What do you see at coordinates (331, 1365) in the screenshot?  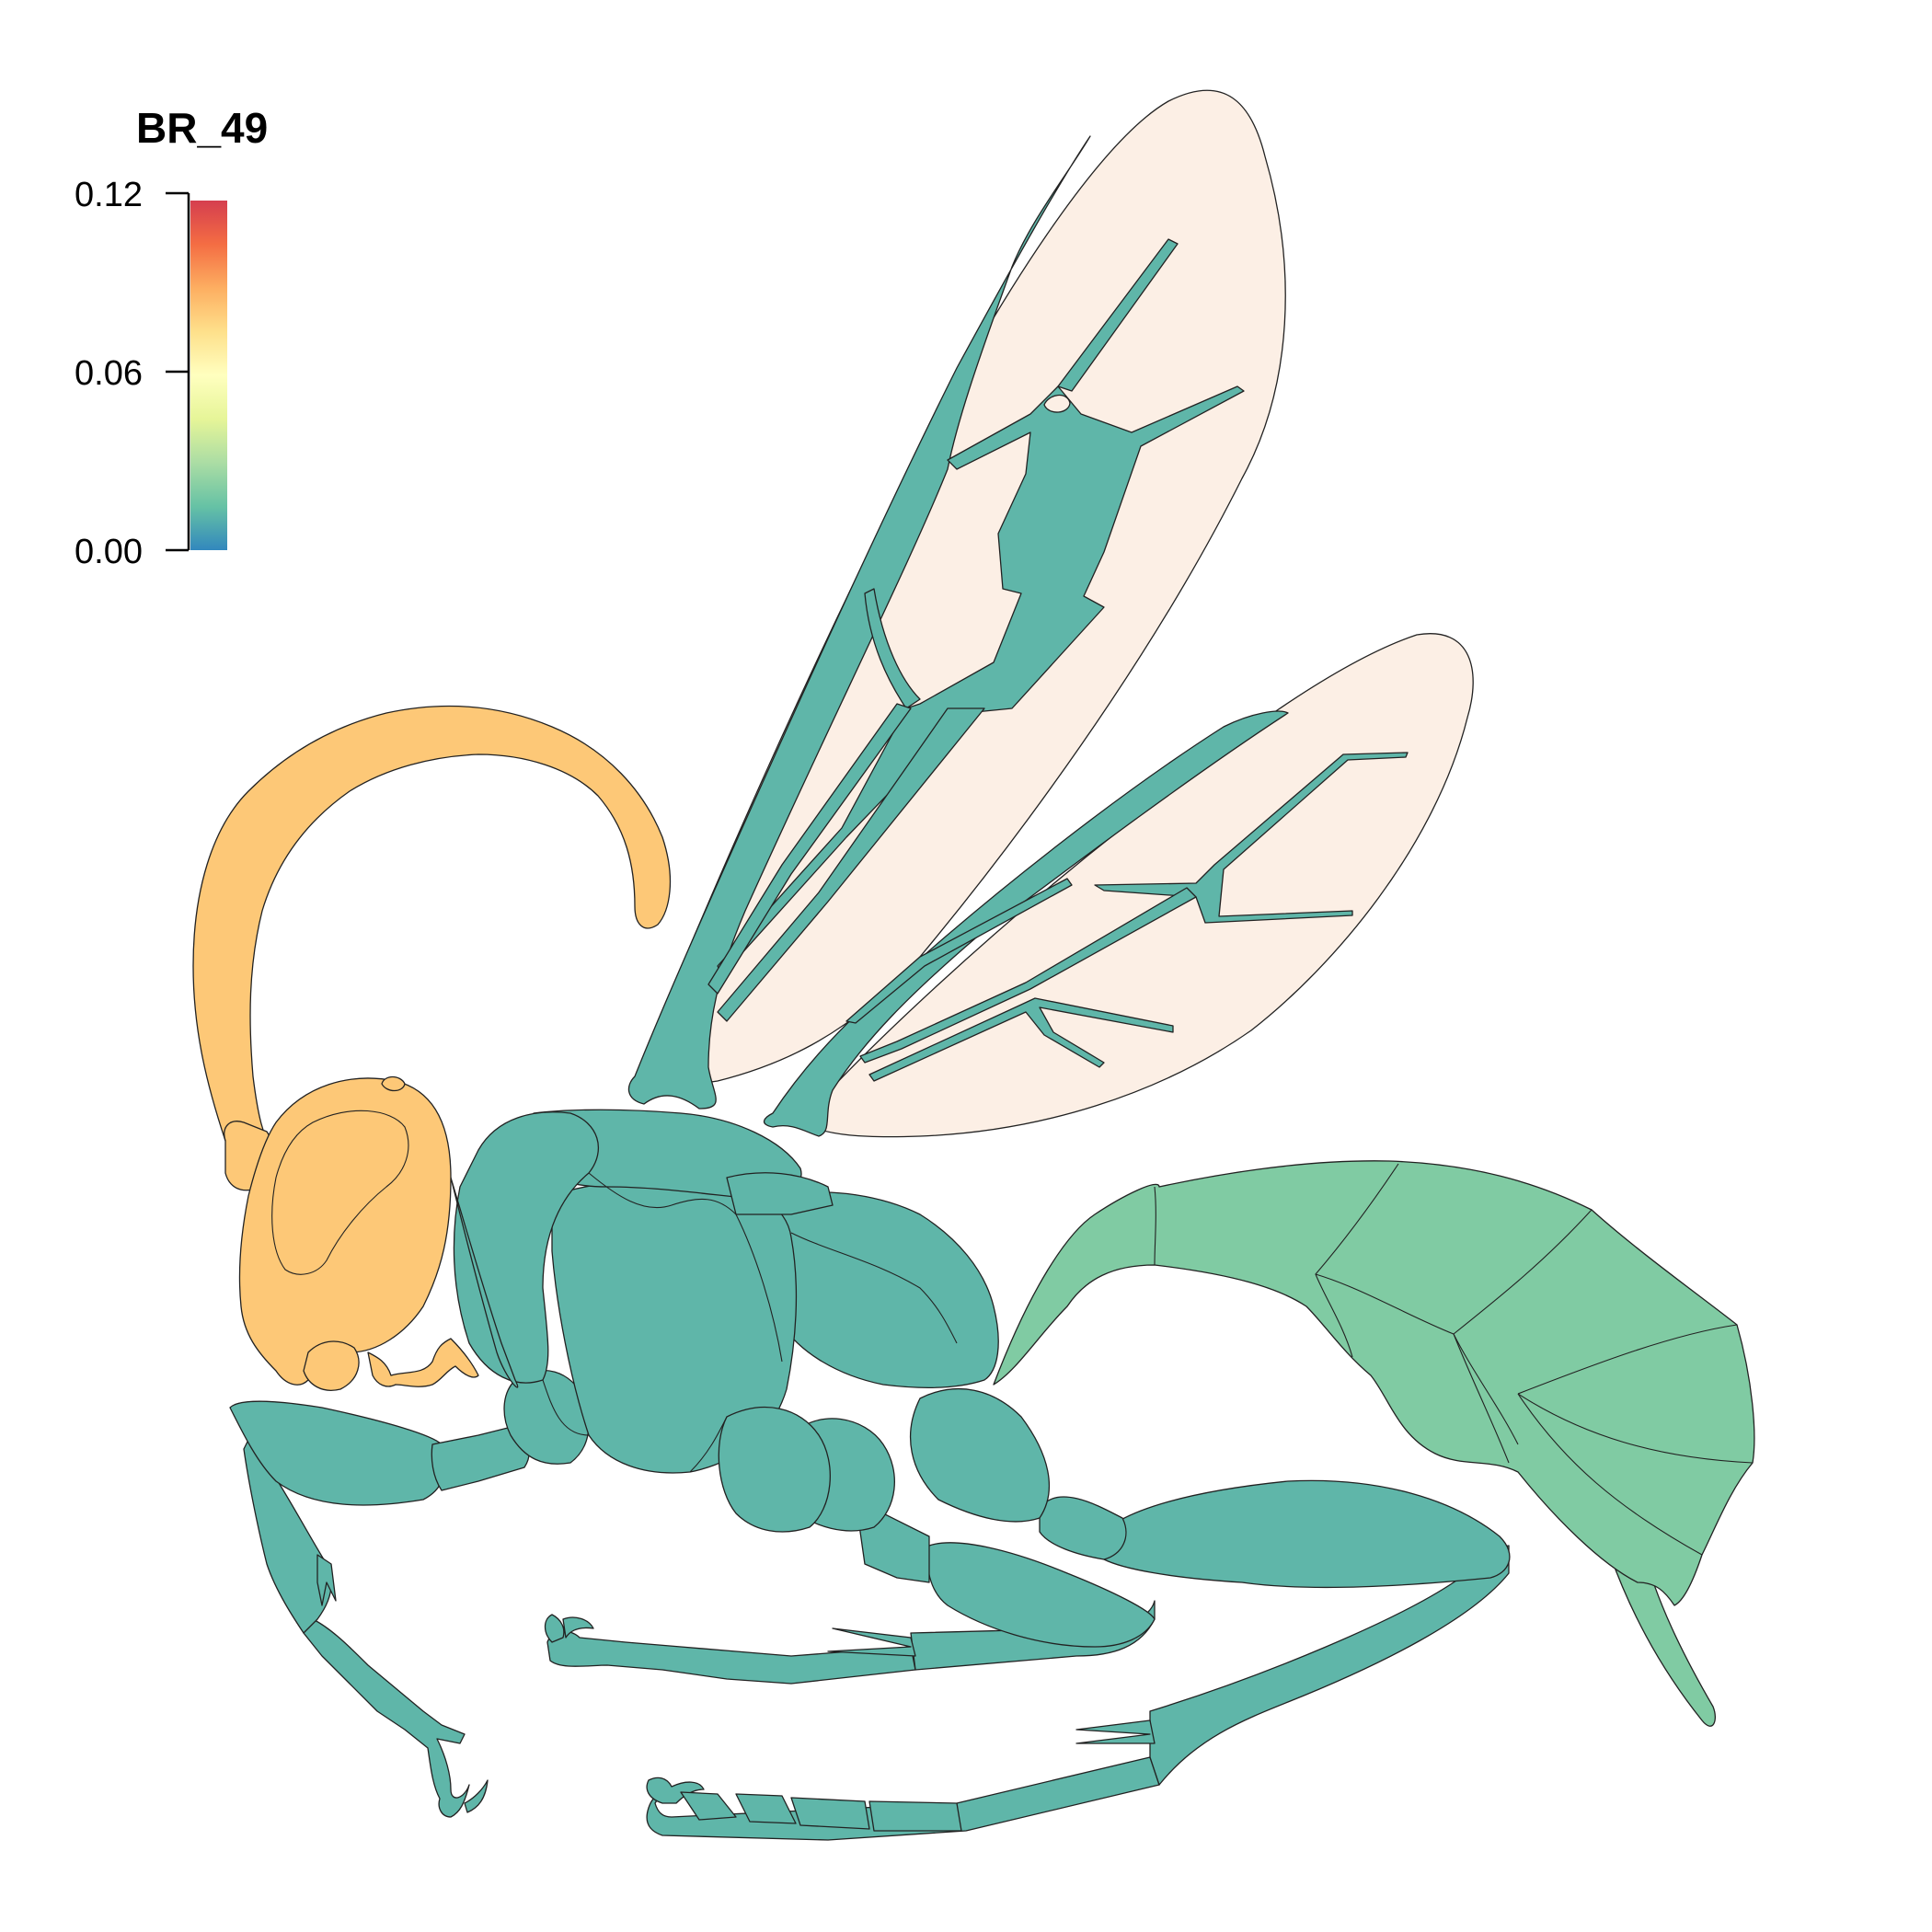 I see `clypeus` at bounding box center [331, 1365].